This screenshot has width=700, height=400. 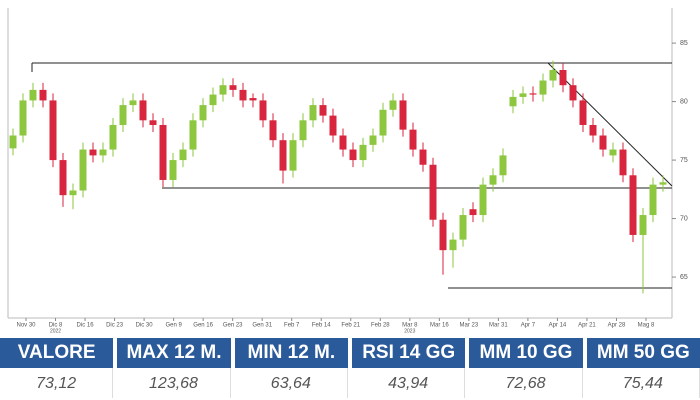 What do you see at coordinates (469, 326) in the screenshot?
I see `x-tick-label: Mar 23` at bounding box center [469, 326].